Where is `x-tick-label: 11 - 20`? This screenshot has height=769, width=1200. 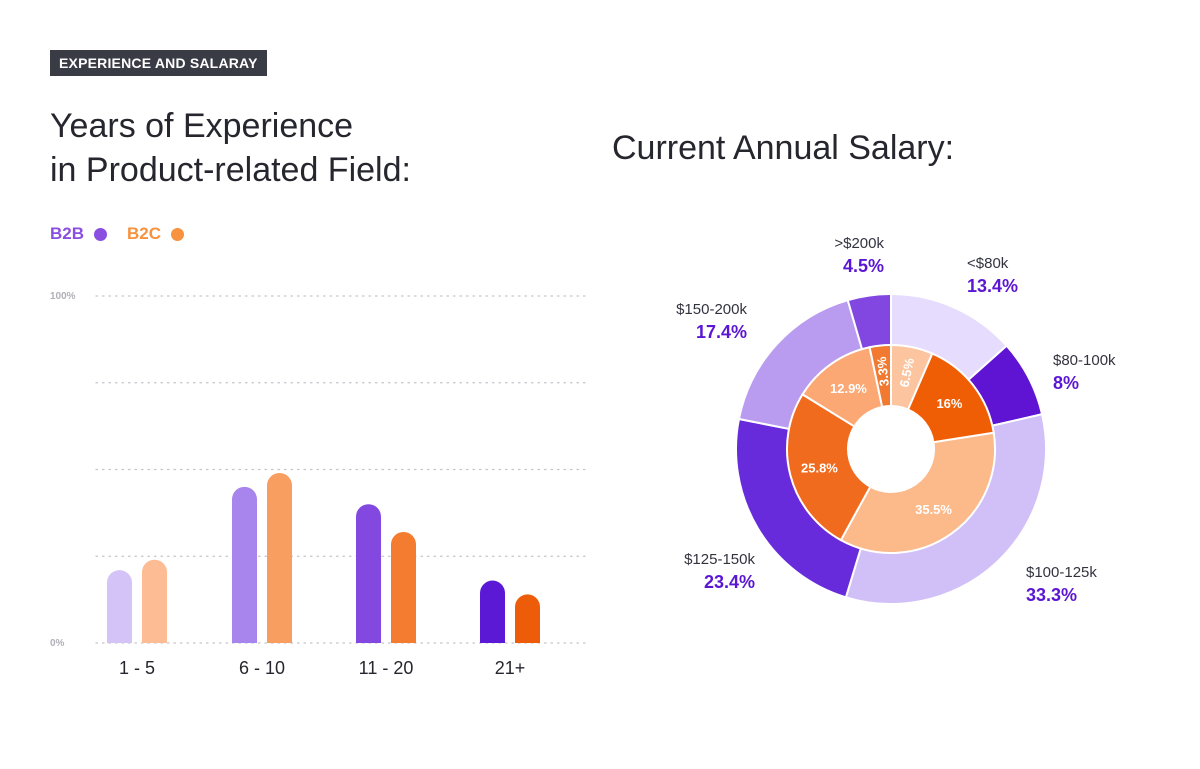
x-tick-label: 11 - 20 is located at coordinates (386, 668).